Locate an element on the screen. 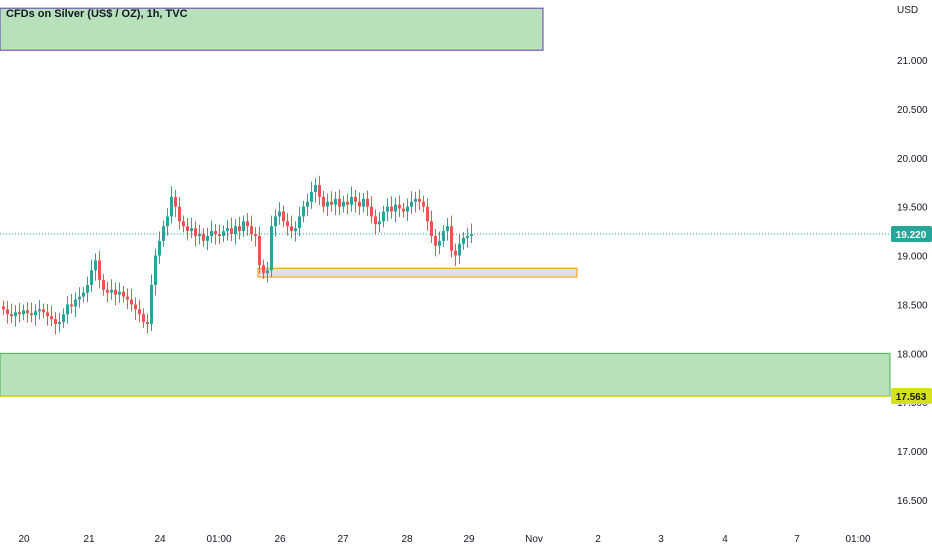 This screenshot has height=550, width=932. demand-zone is located at coordinates (445, 374).